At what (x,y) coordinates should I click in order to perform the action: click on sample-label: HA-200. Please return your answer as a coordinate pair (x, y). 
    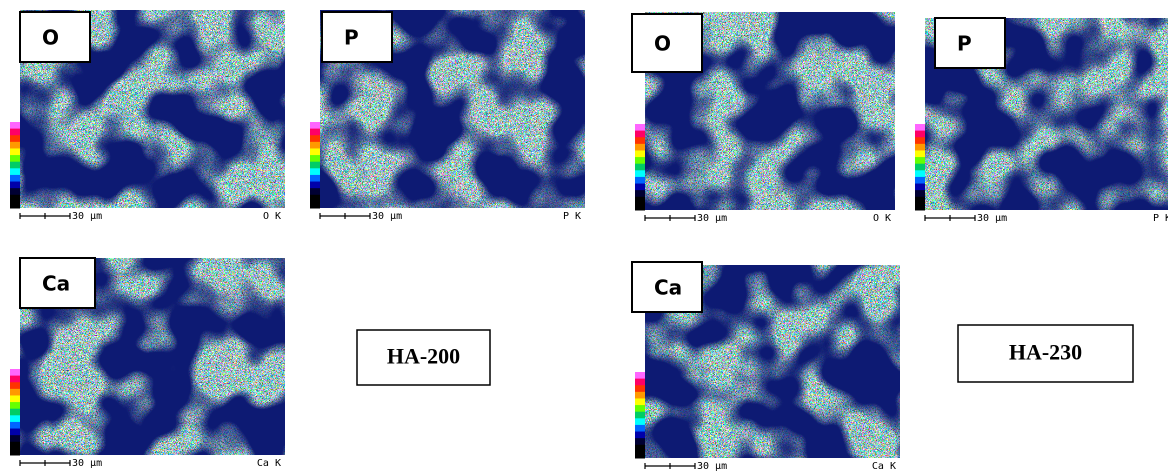
    Looking at the image, I should click on (423, 356).